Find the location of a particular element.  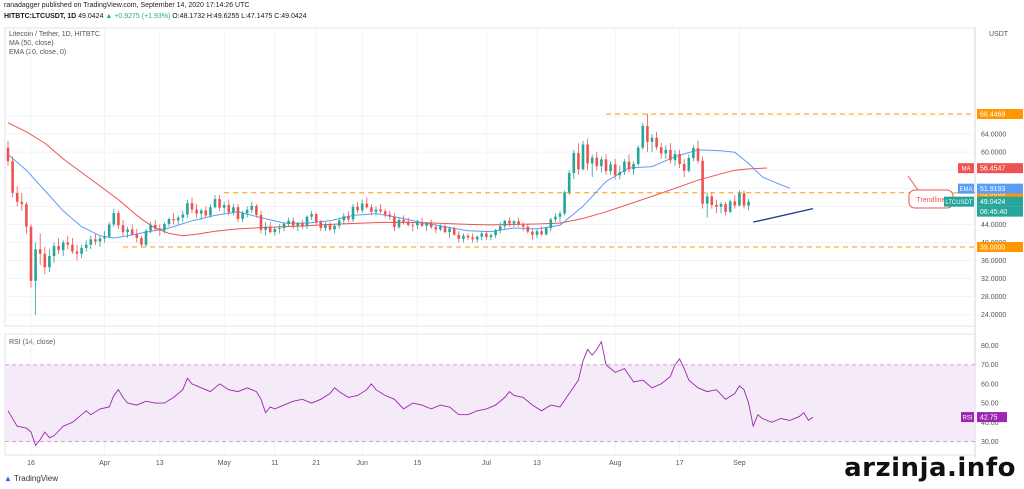

price-tick-label: 44.0000 is located at coordinates (993, 225).